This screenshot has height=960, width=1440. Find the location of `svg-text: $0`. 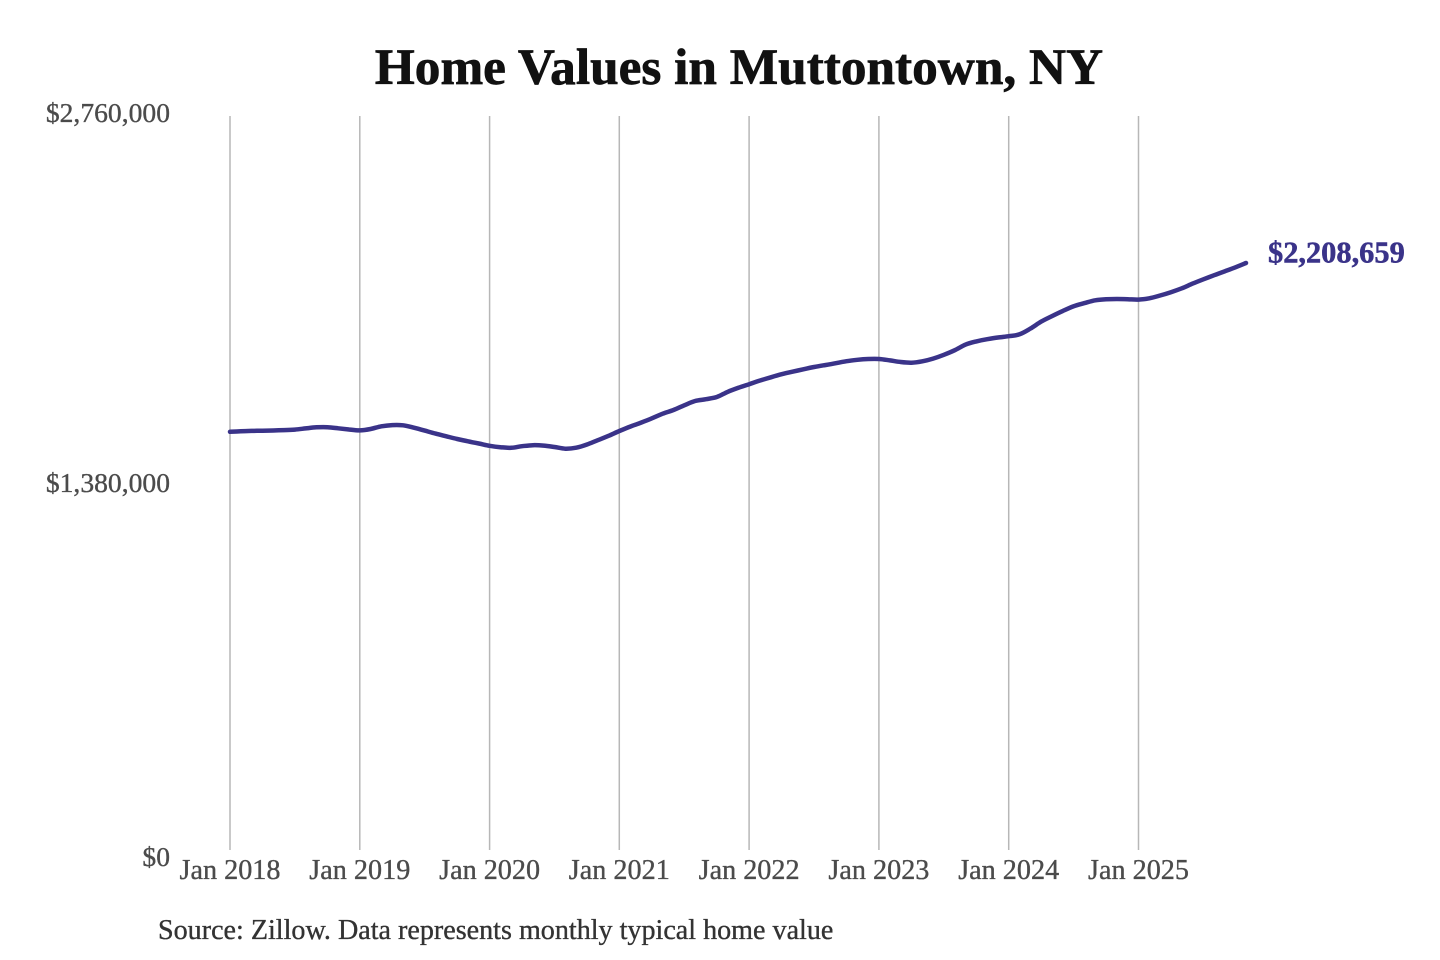

svg-text: $0 is located at coordinates (156, 856).